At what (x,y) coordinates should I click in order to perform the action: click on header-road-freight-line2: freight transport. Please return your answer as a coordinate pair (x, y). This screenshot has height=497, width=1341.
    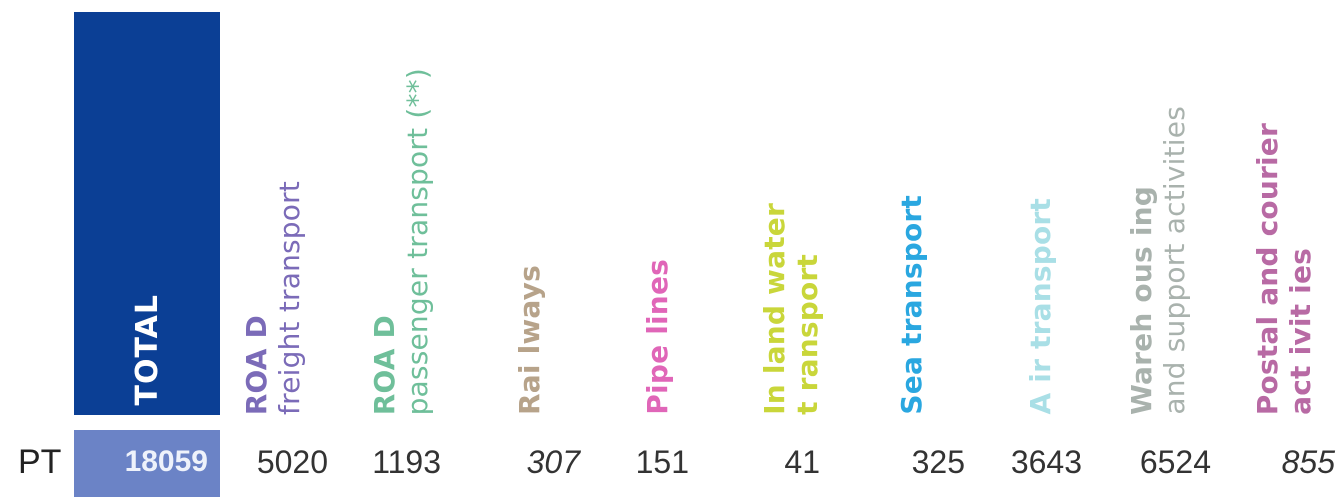
    Looking at the image, I should click on (289, 298).